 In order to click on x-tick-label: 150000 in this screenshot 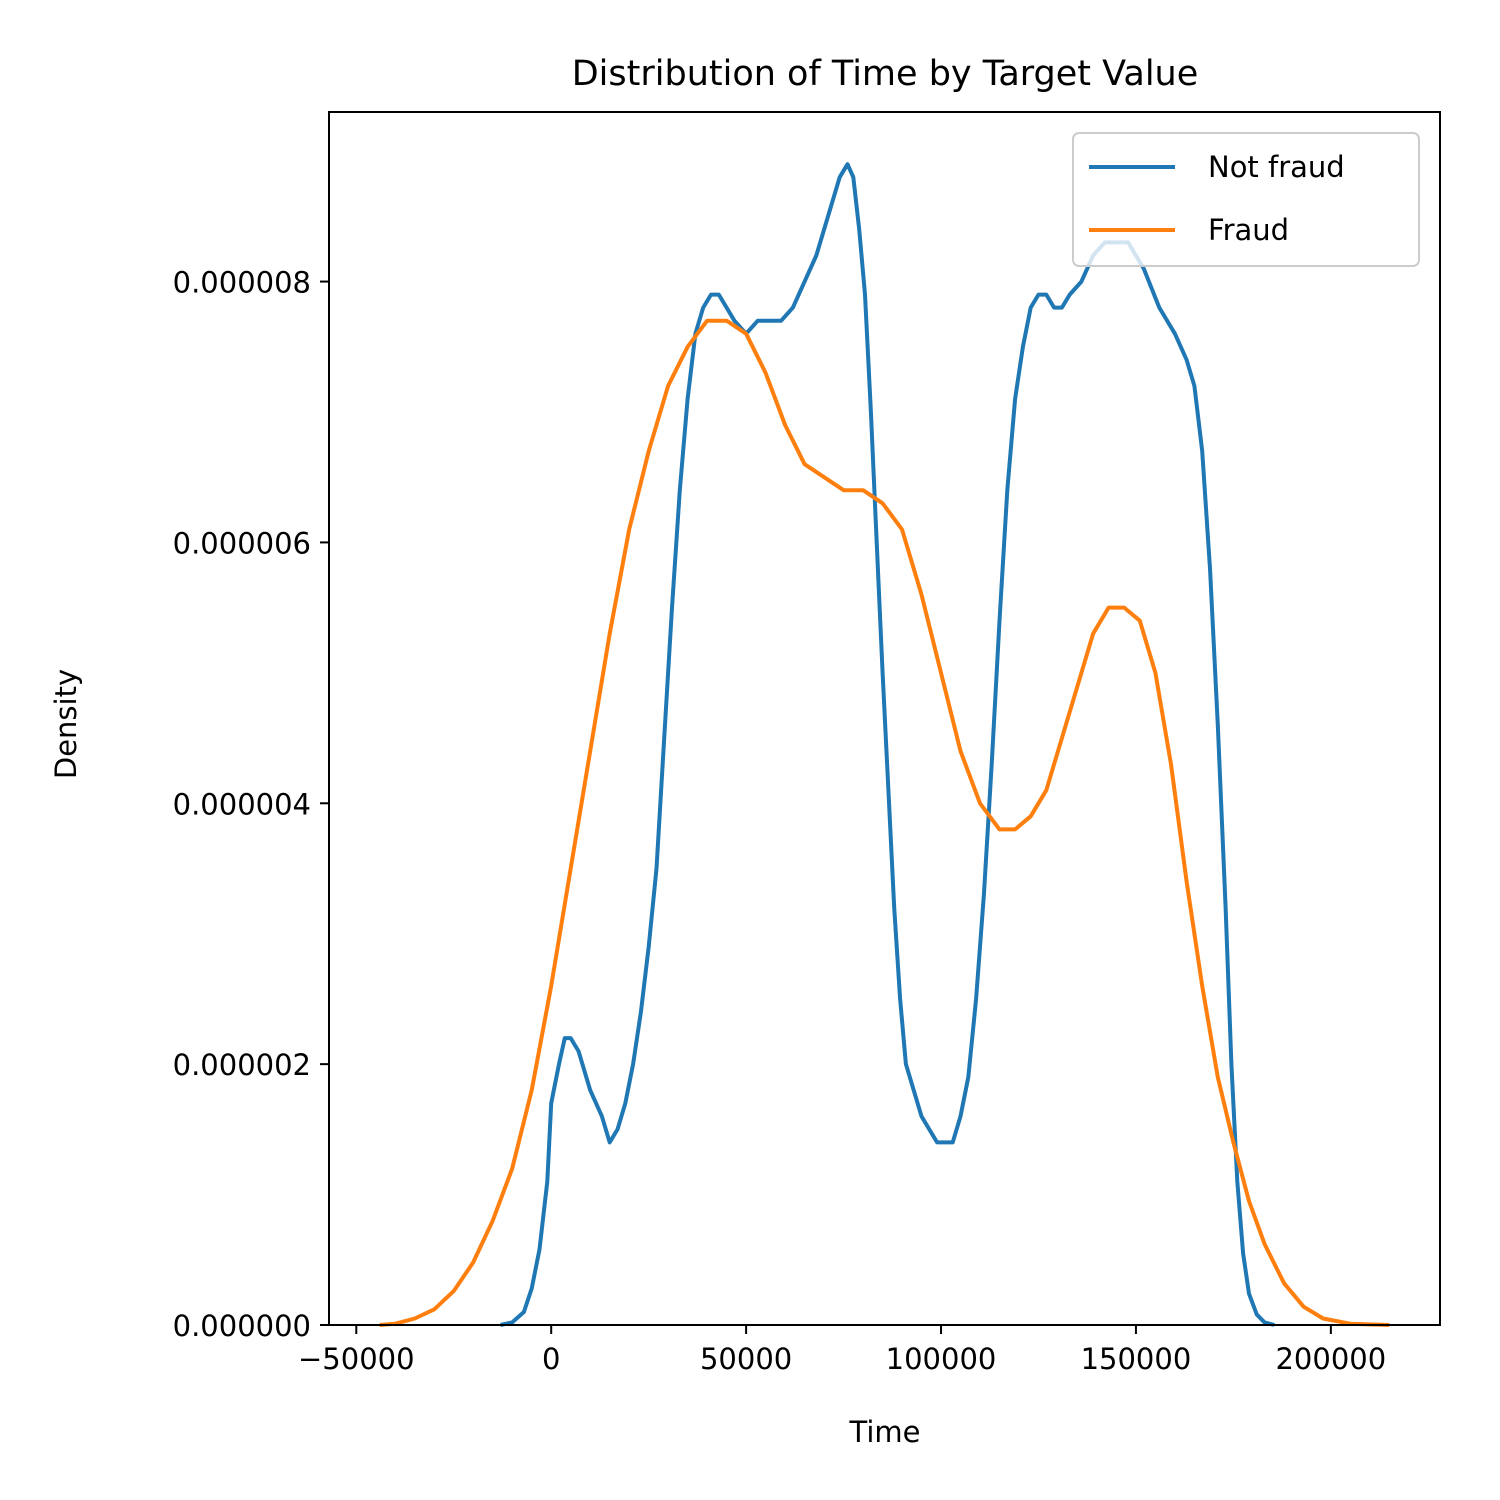, I will do `click(1136, 1359)`.